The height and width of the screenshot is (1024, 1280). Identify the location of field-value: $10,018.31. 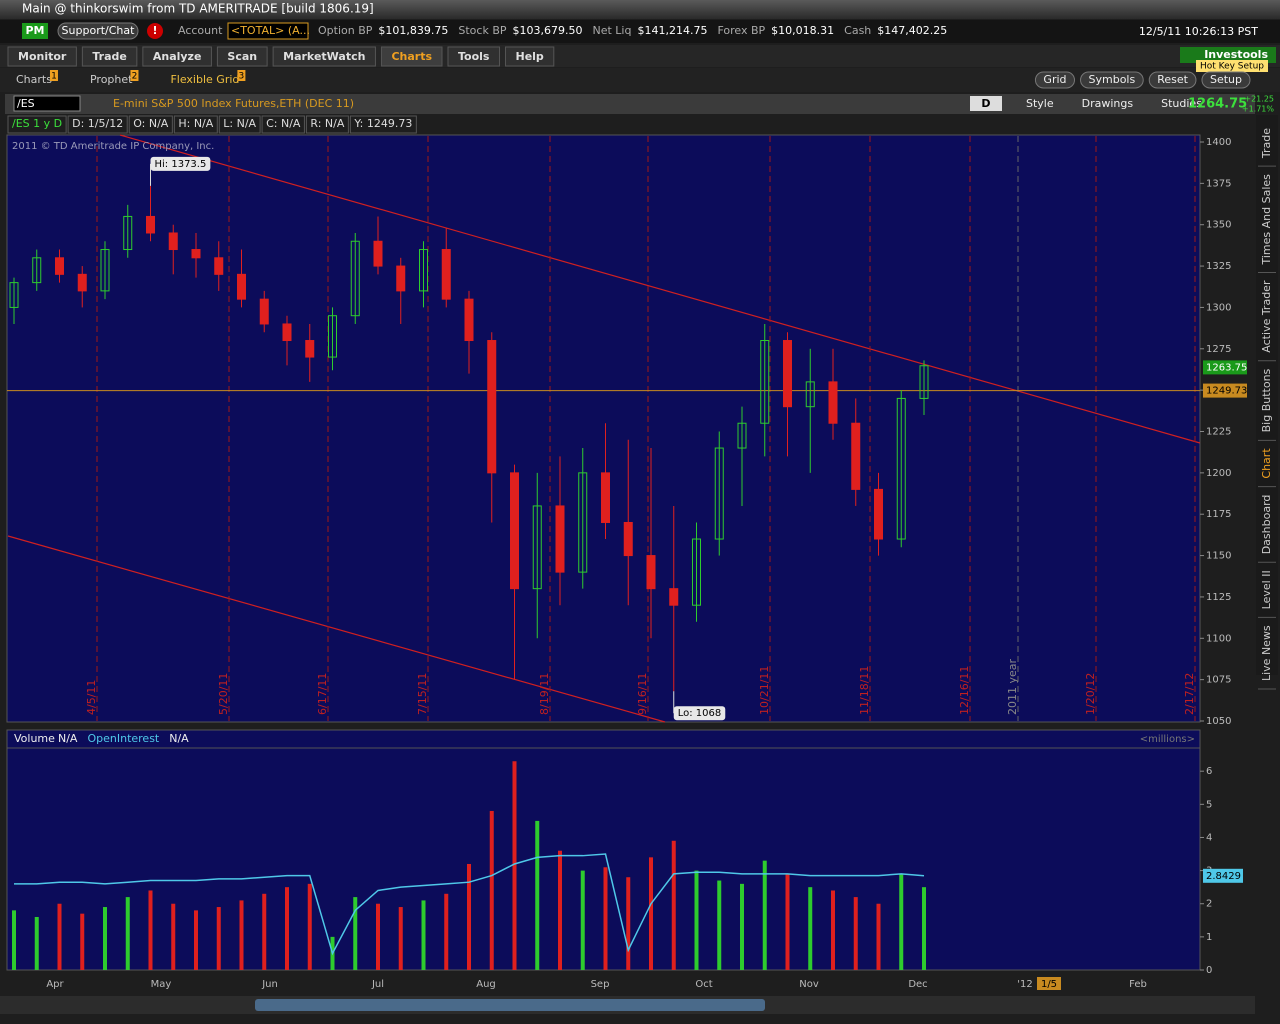
(802, 30).